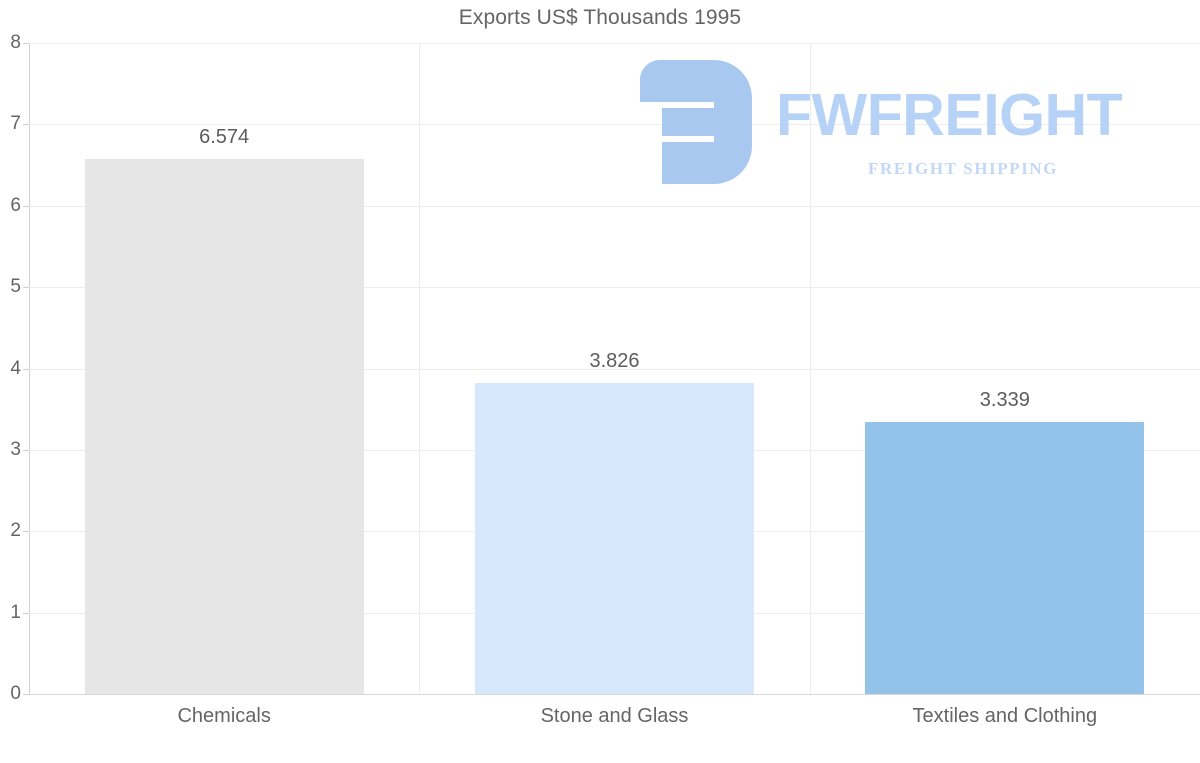  I want to click on y-axis-tick-label: 5, so click(15, 287).